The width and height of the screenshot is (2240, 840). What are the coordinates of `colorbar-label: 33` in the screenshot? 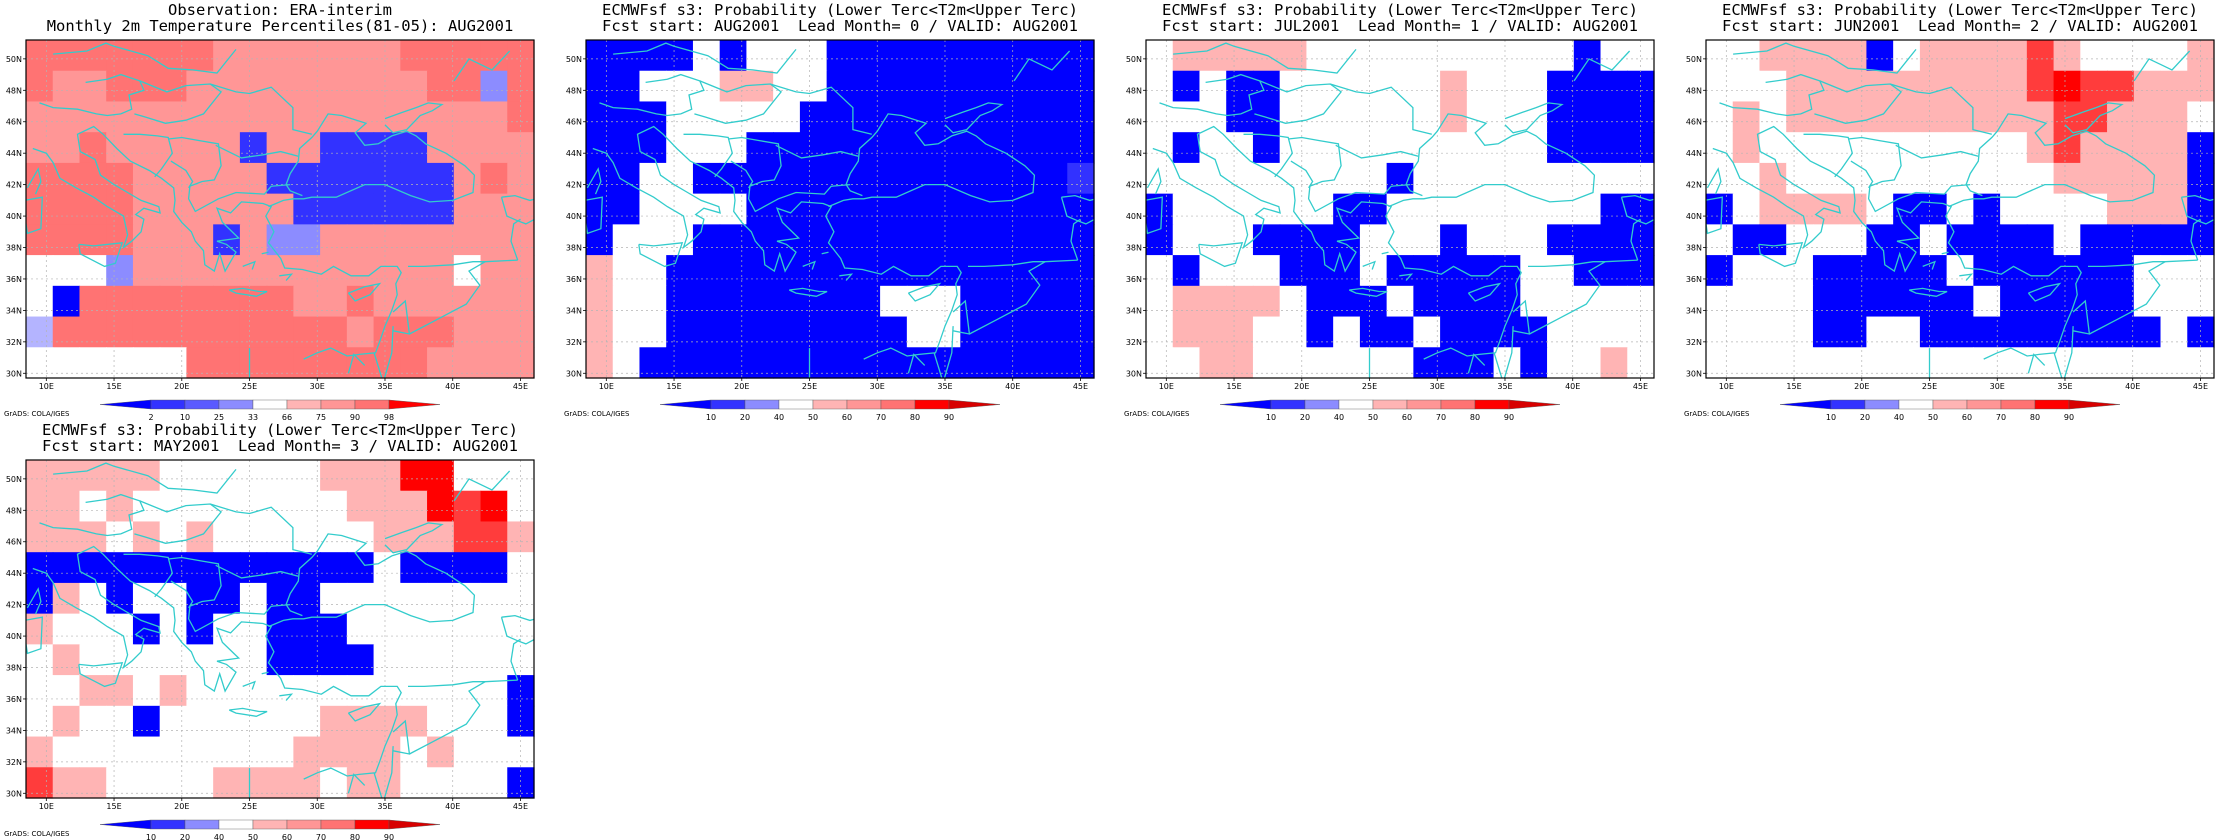 It's located at (253, 416).